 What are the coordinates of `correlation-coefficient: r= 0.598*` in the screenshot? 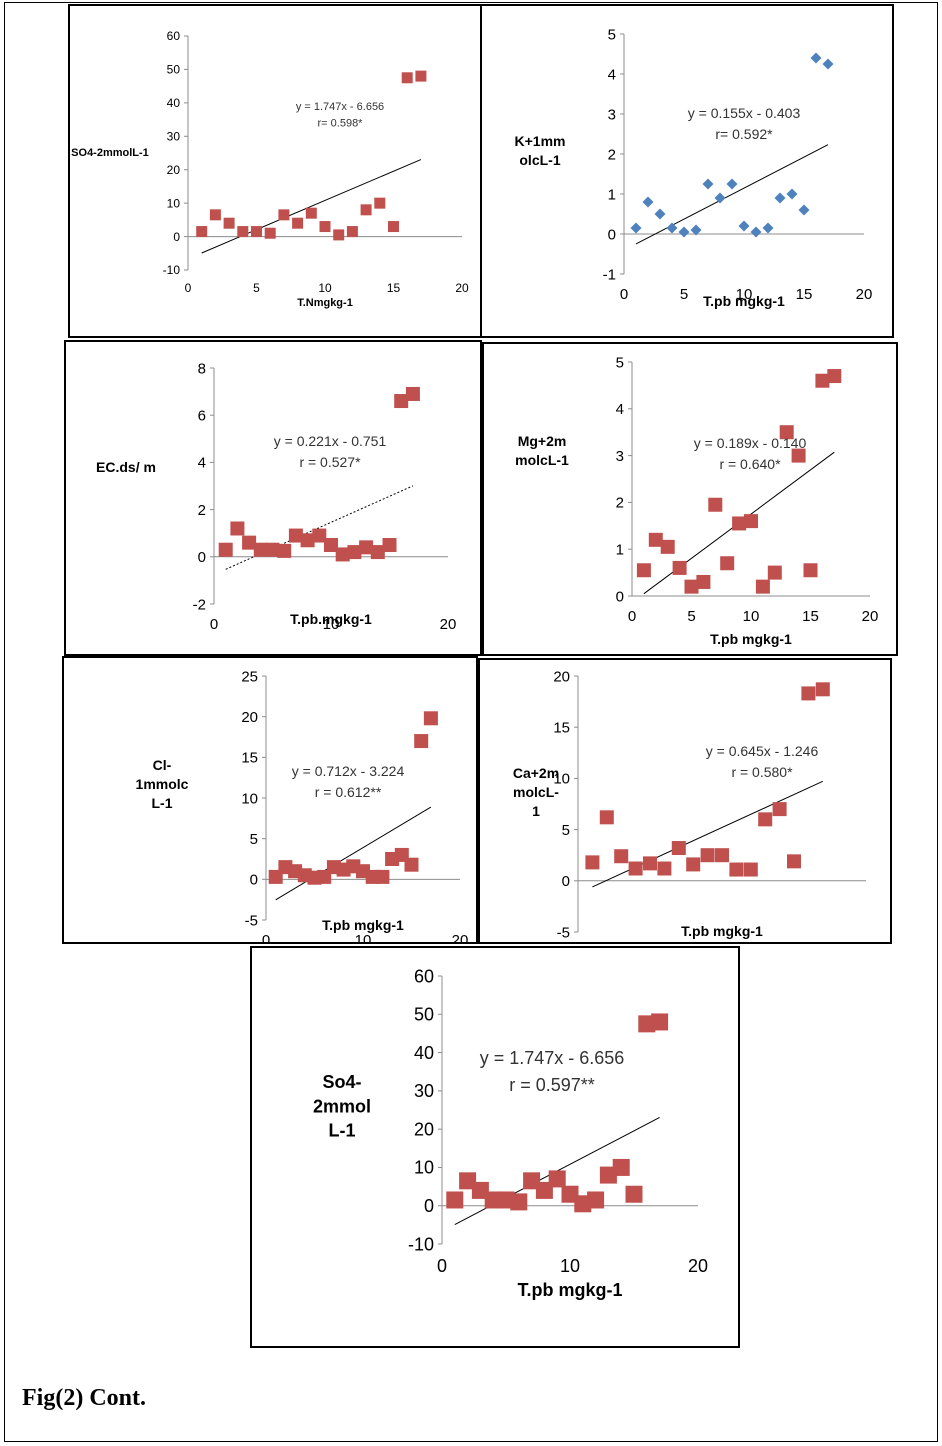 It's located at (341, 124).